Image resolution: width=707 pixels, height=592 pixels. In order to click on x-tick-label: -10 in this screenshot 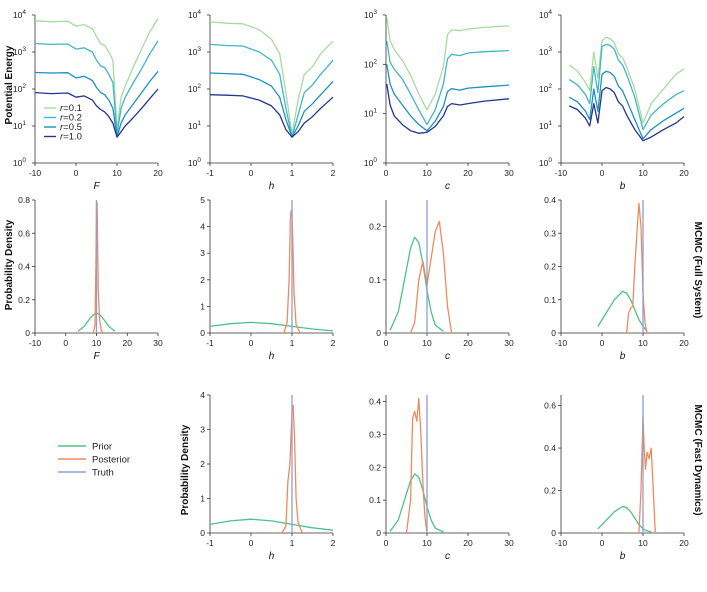, I will do `click(561, 343)`.